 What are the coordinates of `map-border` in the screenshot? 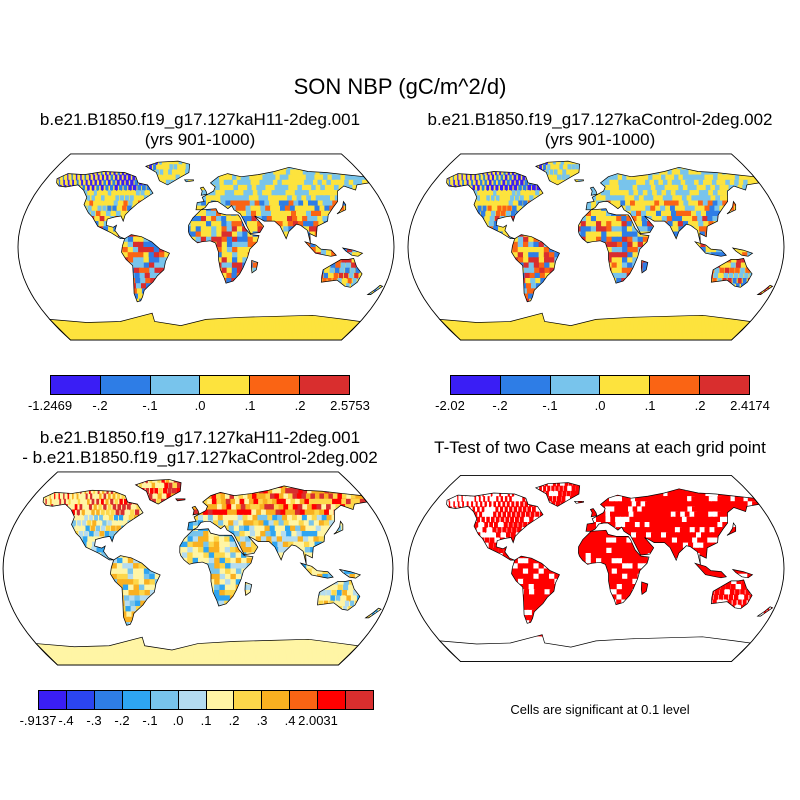 It's located at (596, 247).